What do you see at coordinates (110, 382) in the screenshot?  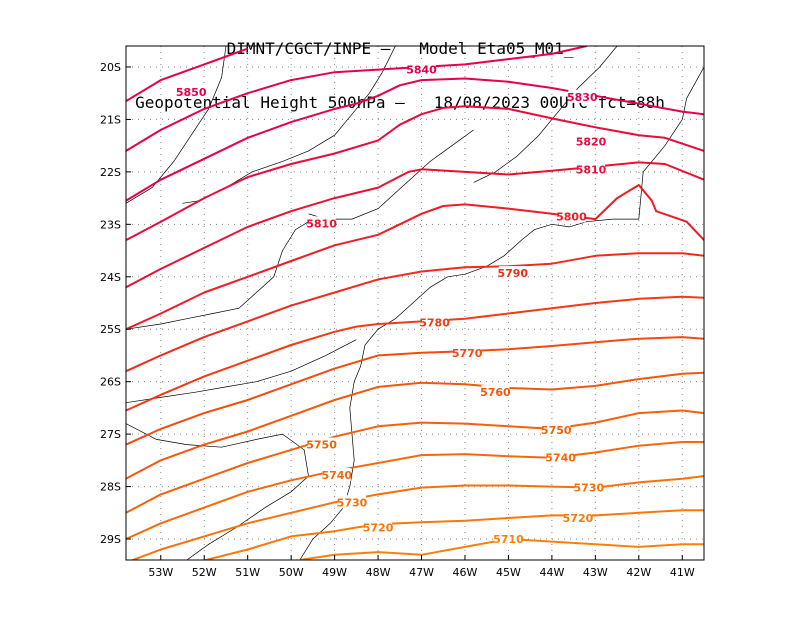 I see `lat-tick-label: 26S` at bounding box center [110, 382].